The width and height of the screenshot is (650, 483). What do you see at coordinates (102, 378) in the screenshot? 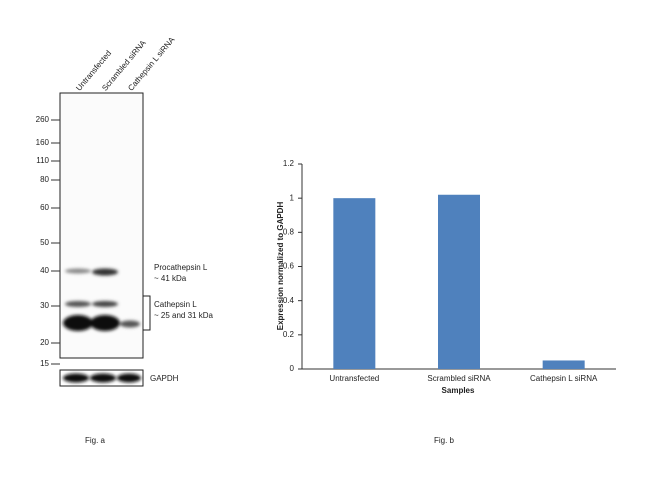
I see `gapdh-bands` at bounding box center [102, 378].